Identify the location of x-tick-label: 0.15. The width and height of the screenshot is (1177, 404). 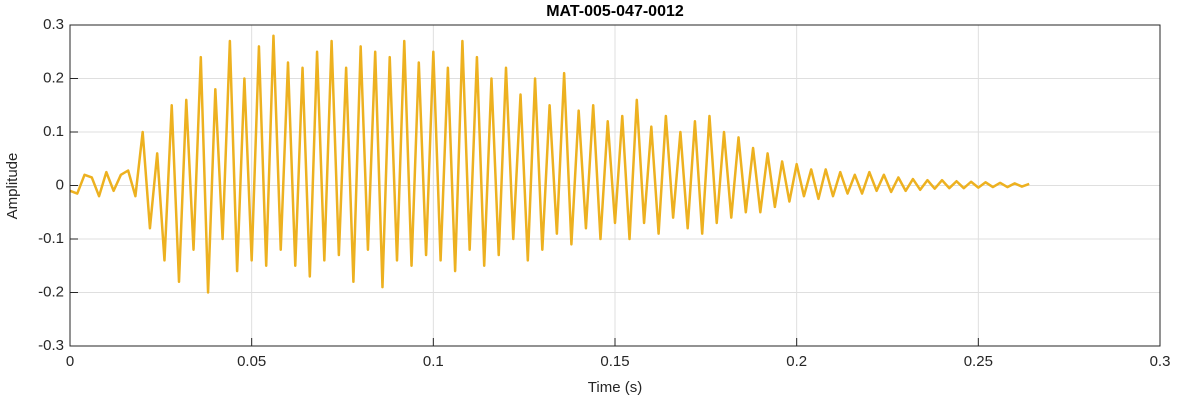
(614, 361).